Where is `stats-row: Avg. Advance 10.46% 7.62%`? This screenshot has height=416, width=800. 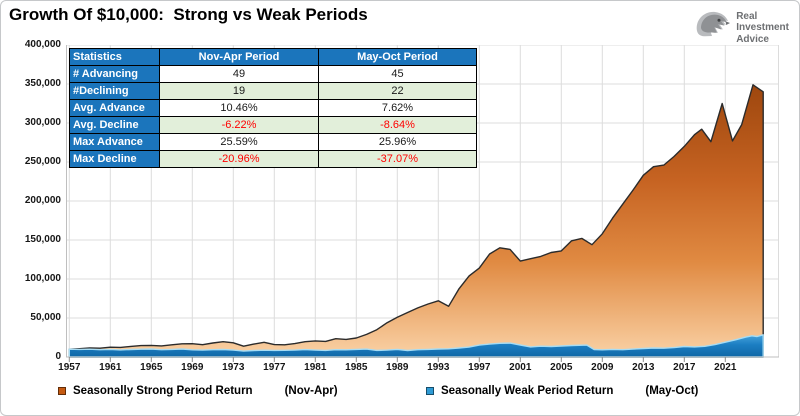 stats-row: Avg. Advance 10.46% 7.62% is located at coordinates (273, 108).